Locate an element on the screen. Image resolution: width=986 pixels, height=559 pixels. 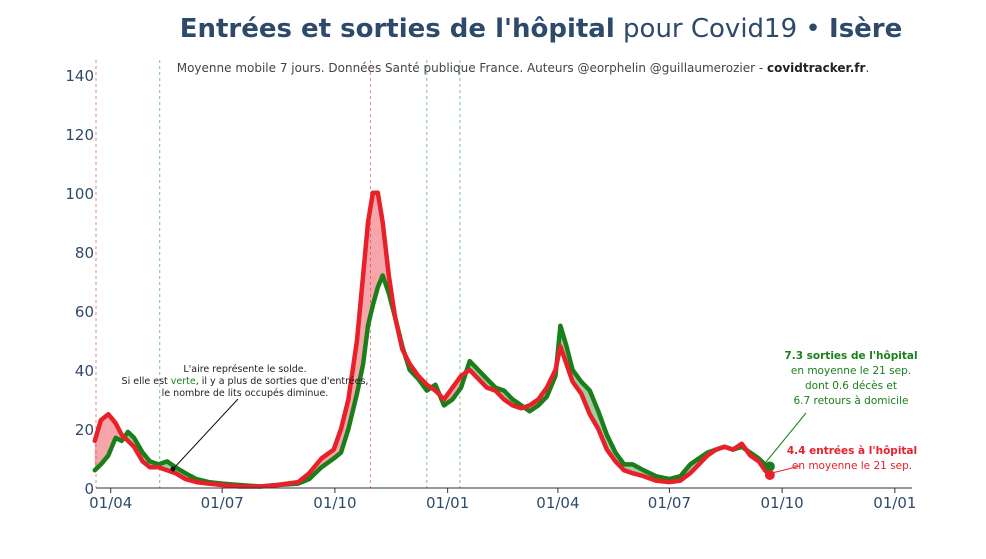
exits-pointer is located at coordinates (786, 437).